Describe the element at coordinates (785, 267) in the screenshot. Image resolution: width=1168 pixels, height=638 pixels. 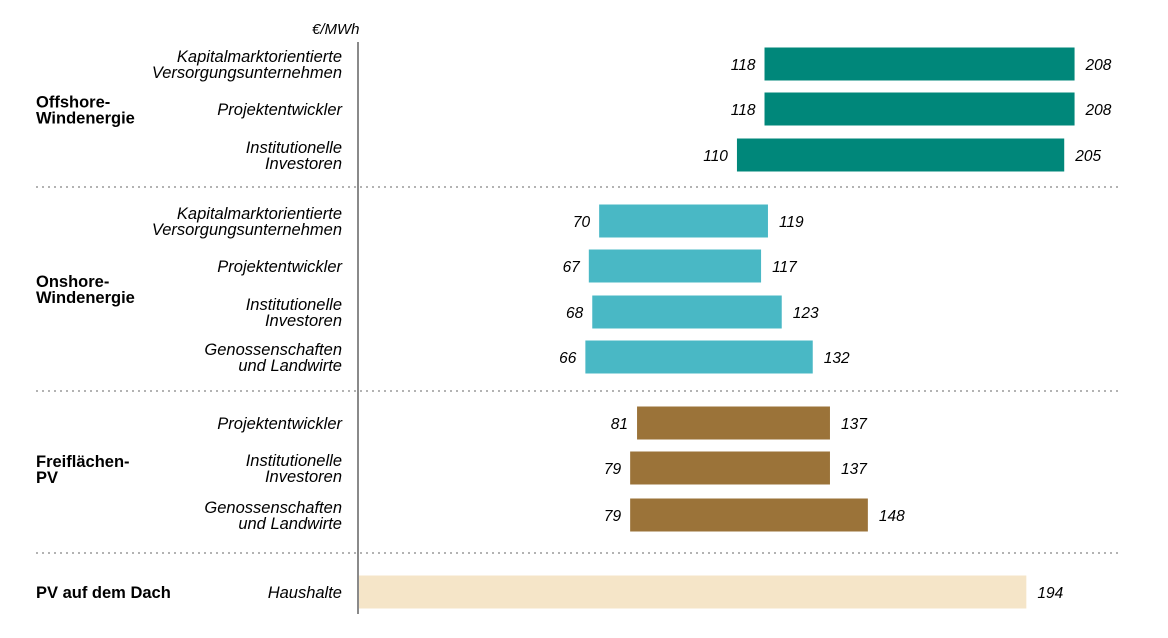
I see `high-value-label: 117` at that location.